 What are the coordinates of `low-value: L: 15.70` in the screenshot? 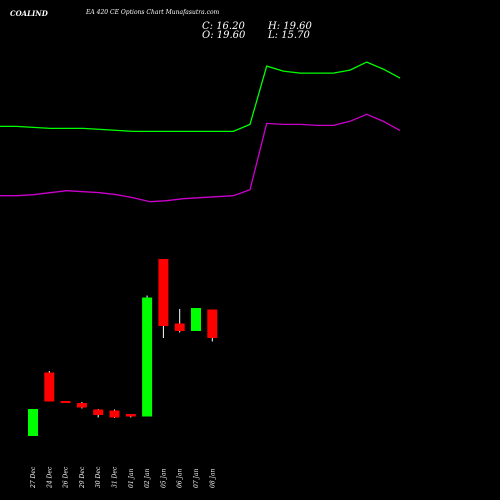 It's located at (289, 35).